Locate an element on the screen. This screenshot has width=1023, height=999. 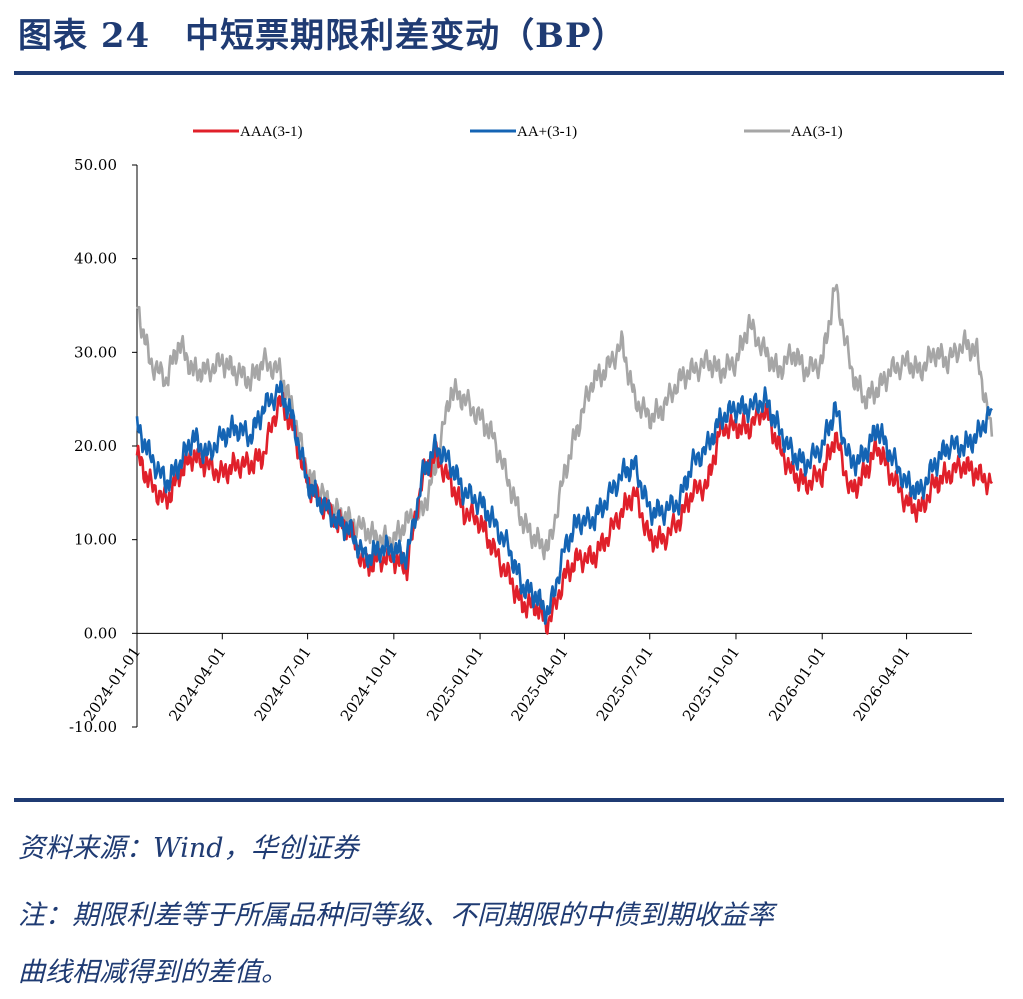
y-tick-label: 40.00 is located at coordinates (95, 259).